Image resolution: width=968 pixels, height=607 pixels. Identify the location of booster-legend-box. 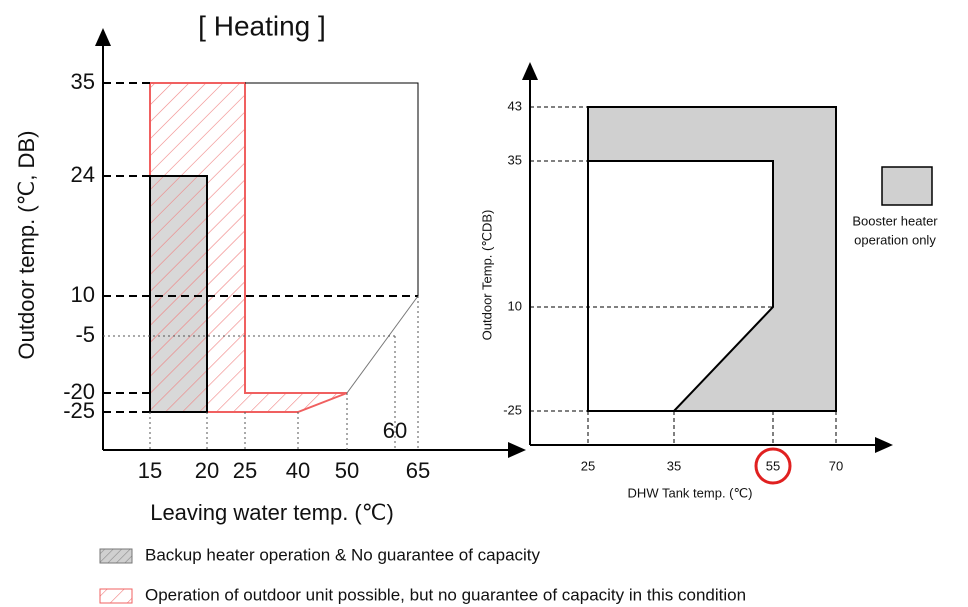
(907, 186).